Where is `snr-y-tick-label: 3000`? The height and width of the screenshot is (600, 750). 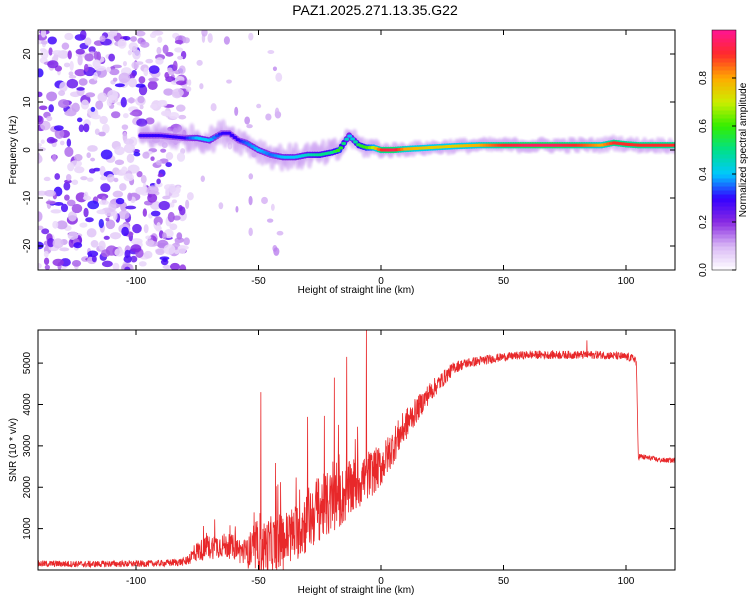
snr-y-tick-label: 3000 is located at coordinates (27, 445).